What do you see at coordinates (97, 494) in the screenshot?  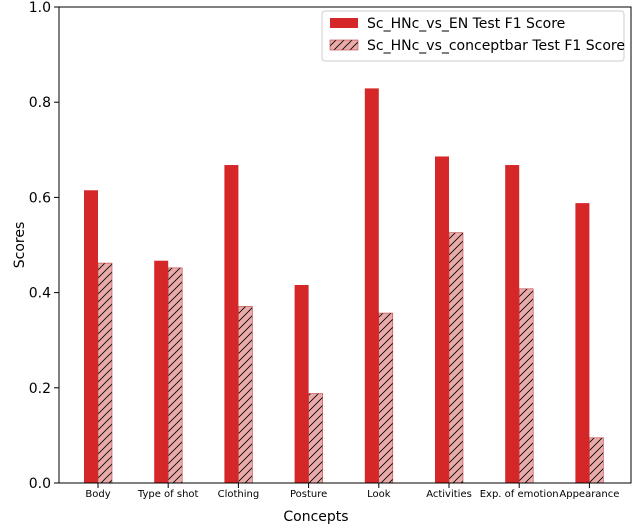 I see `x-tick-label: Body` at bounding box center [97, 494].